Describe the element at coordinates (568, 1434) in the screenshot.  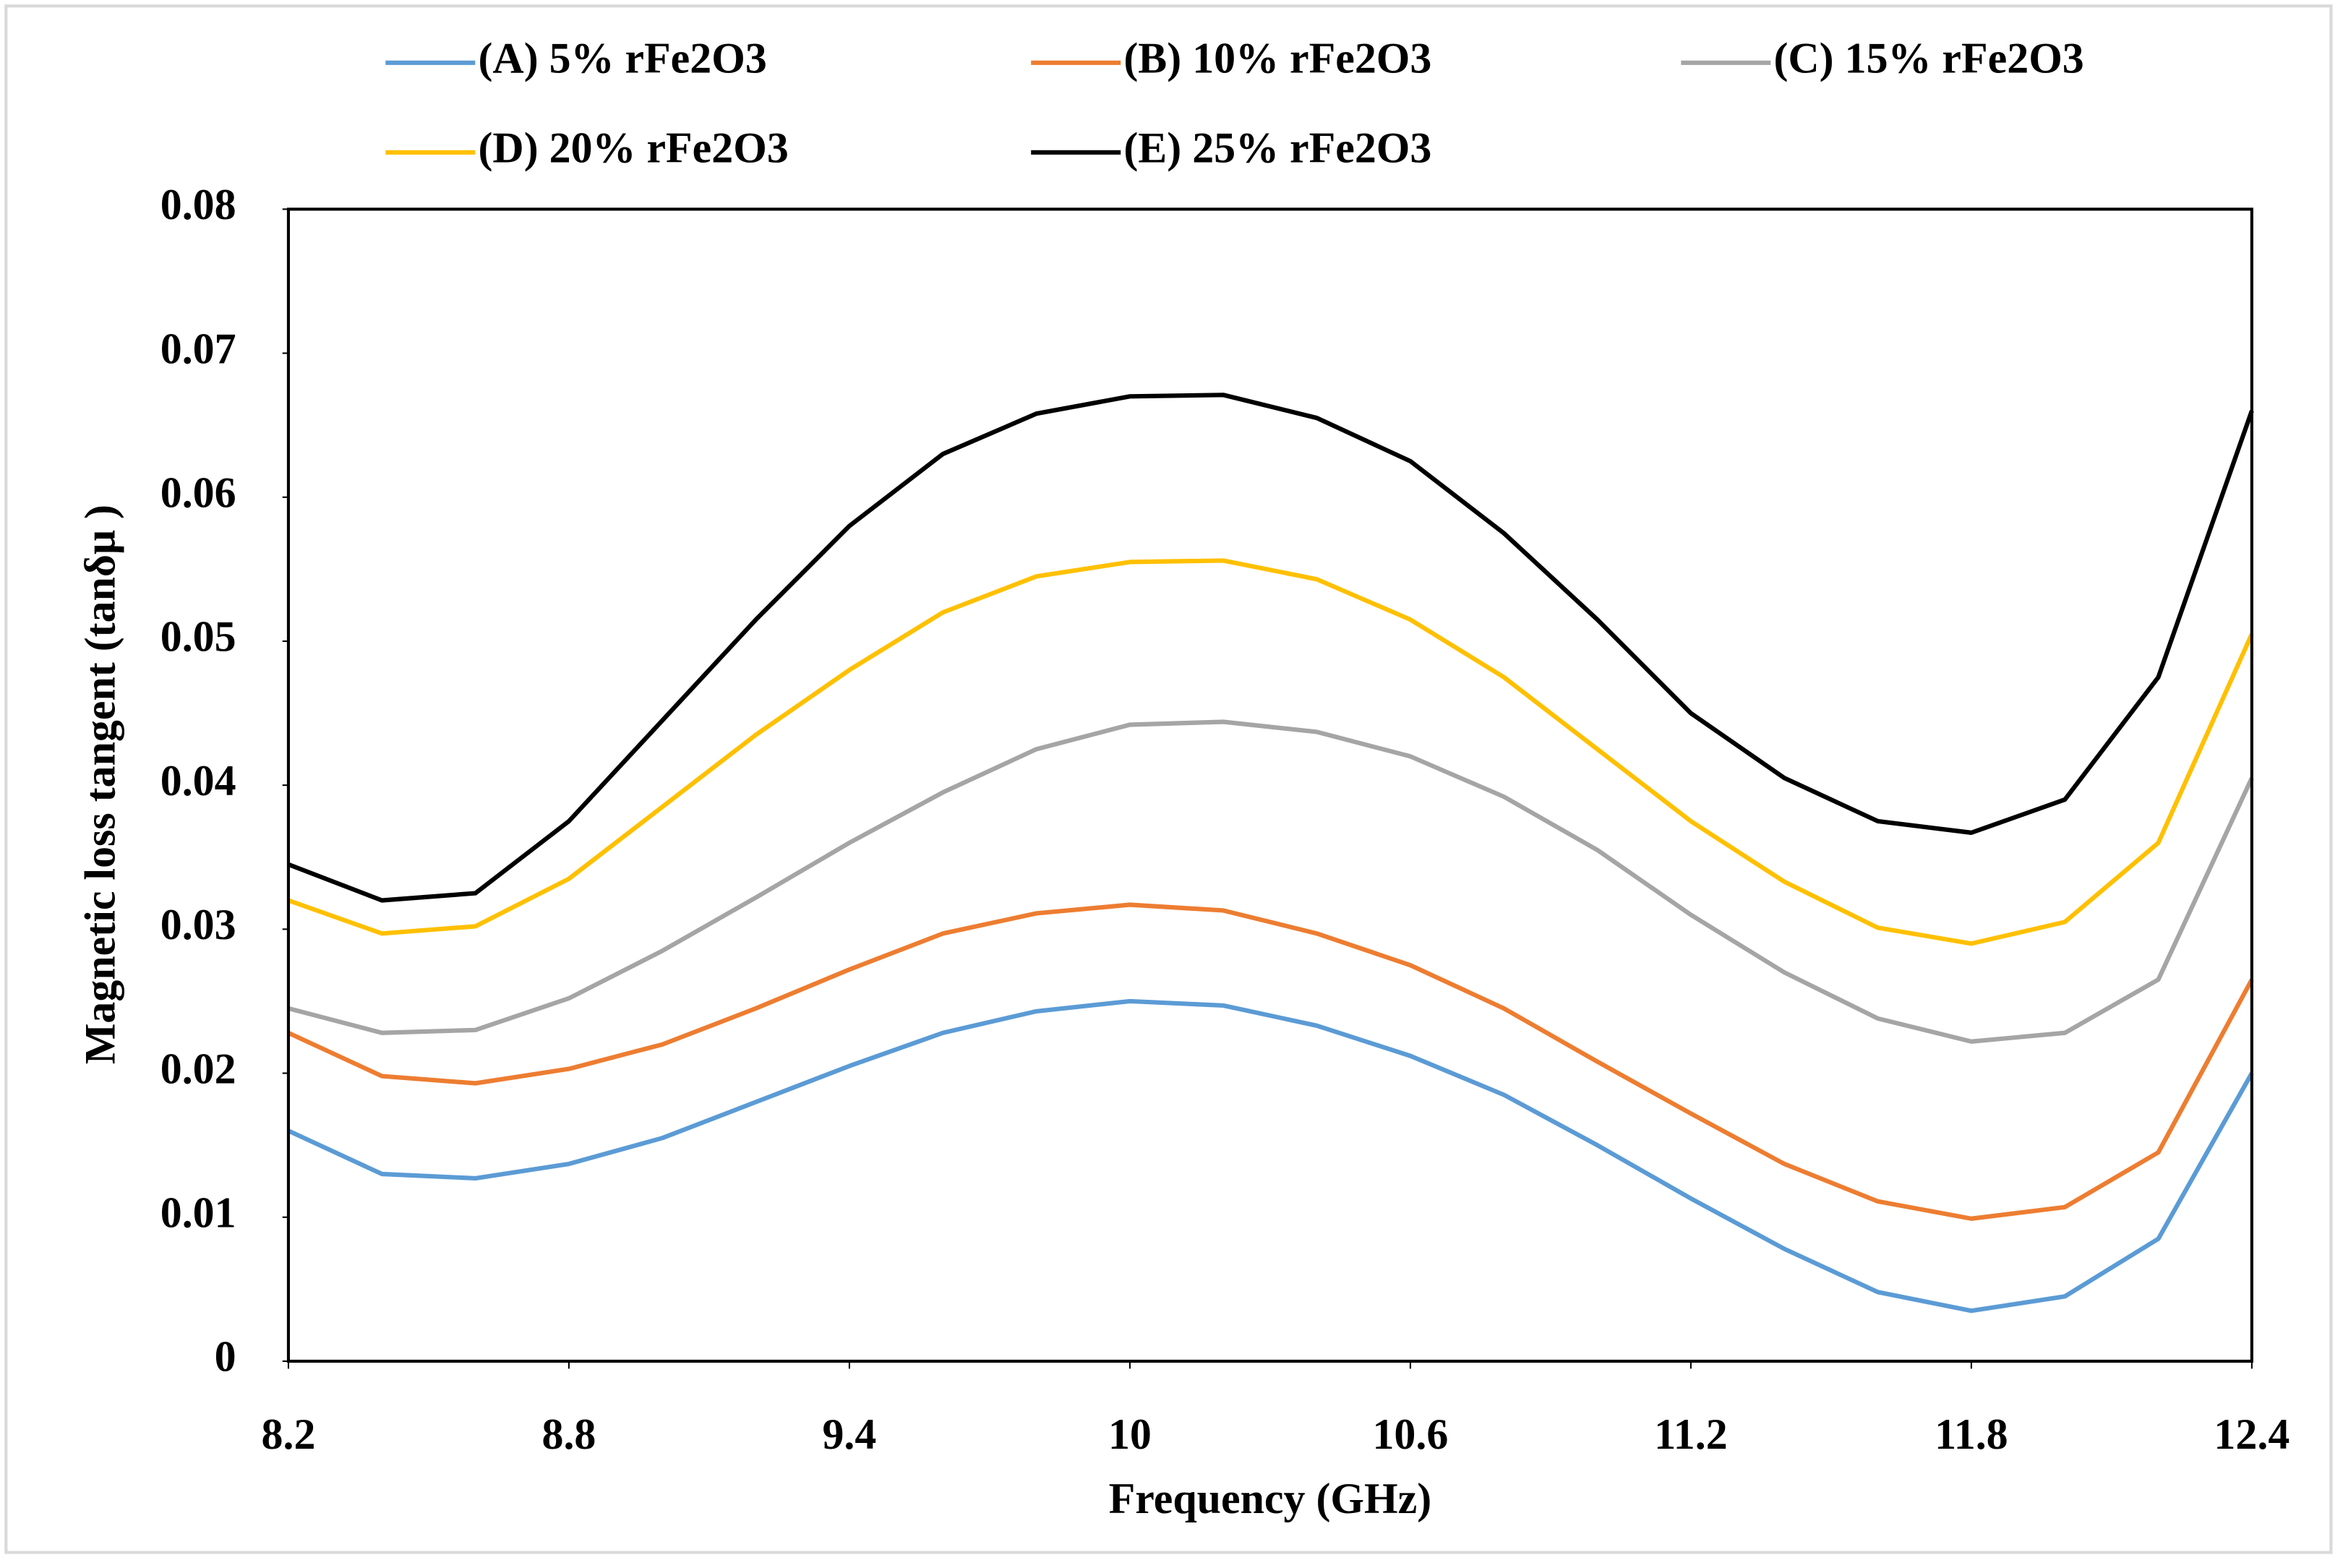
I see `x-tick-label: 8.8` at that location.